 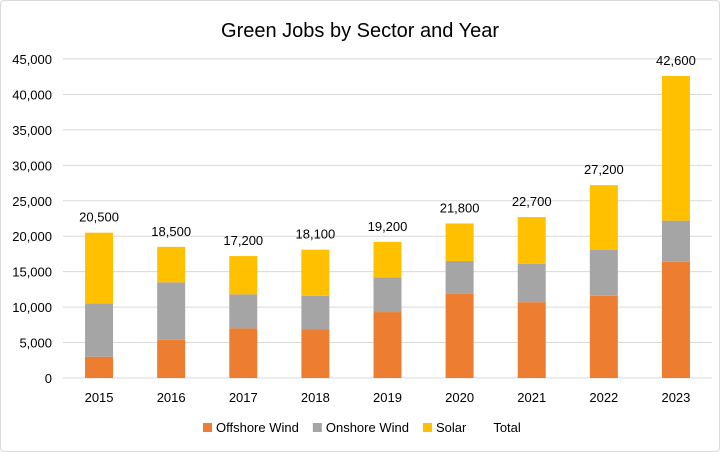 I want to click on x-tick-label: 2018, so click(x=315, y=397).